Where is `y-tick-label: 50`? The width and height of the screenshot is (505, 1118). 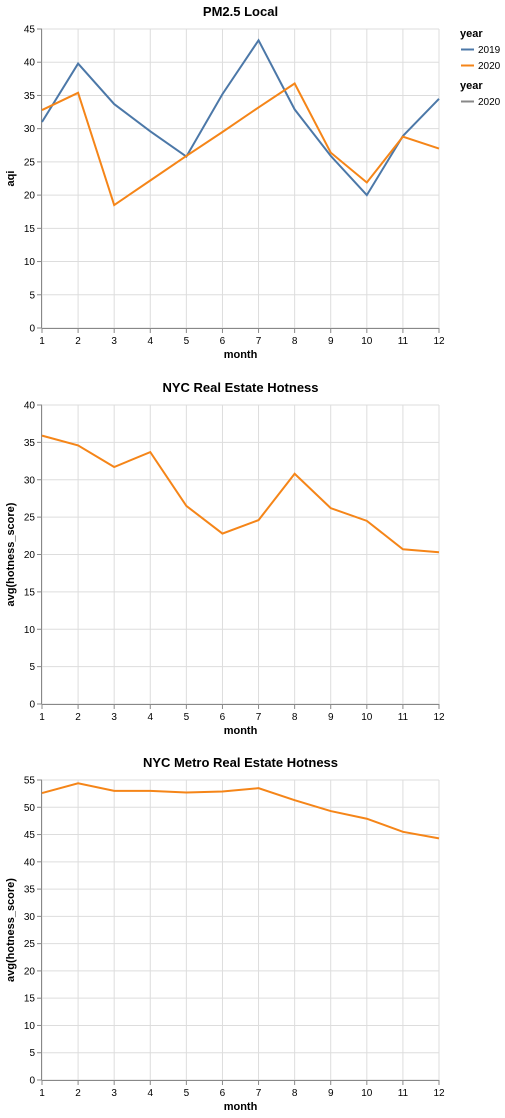 y-tick-label: 50 is located at coordinates (30, 808).